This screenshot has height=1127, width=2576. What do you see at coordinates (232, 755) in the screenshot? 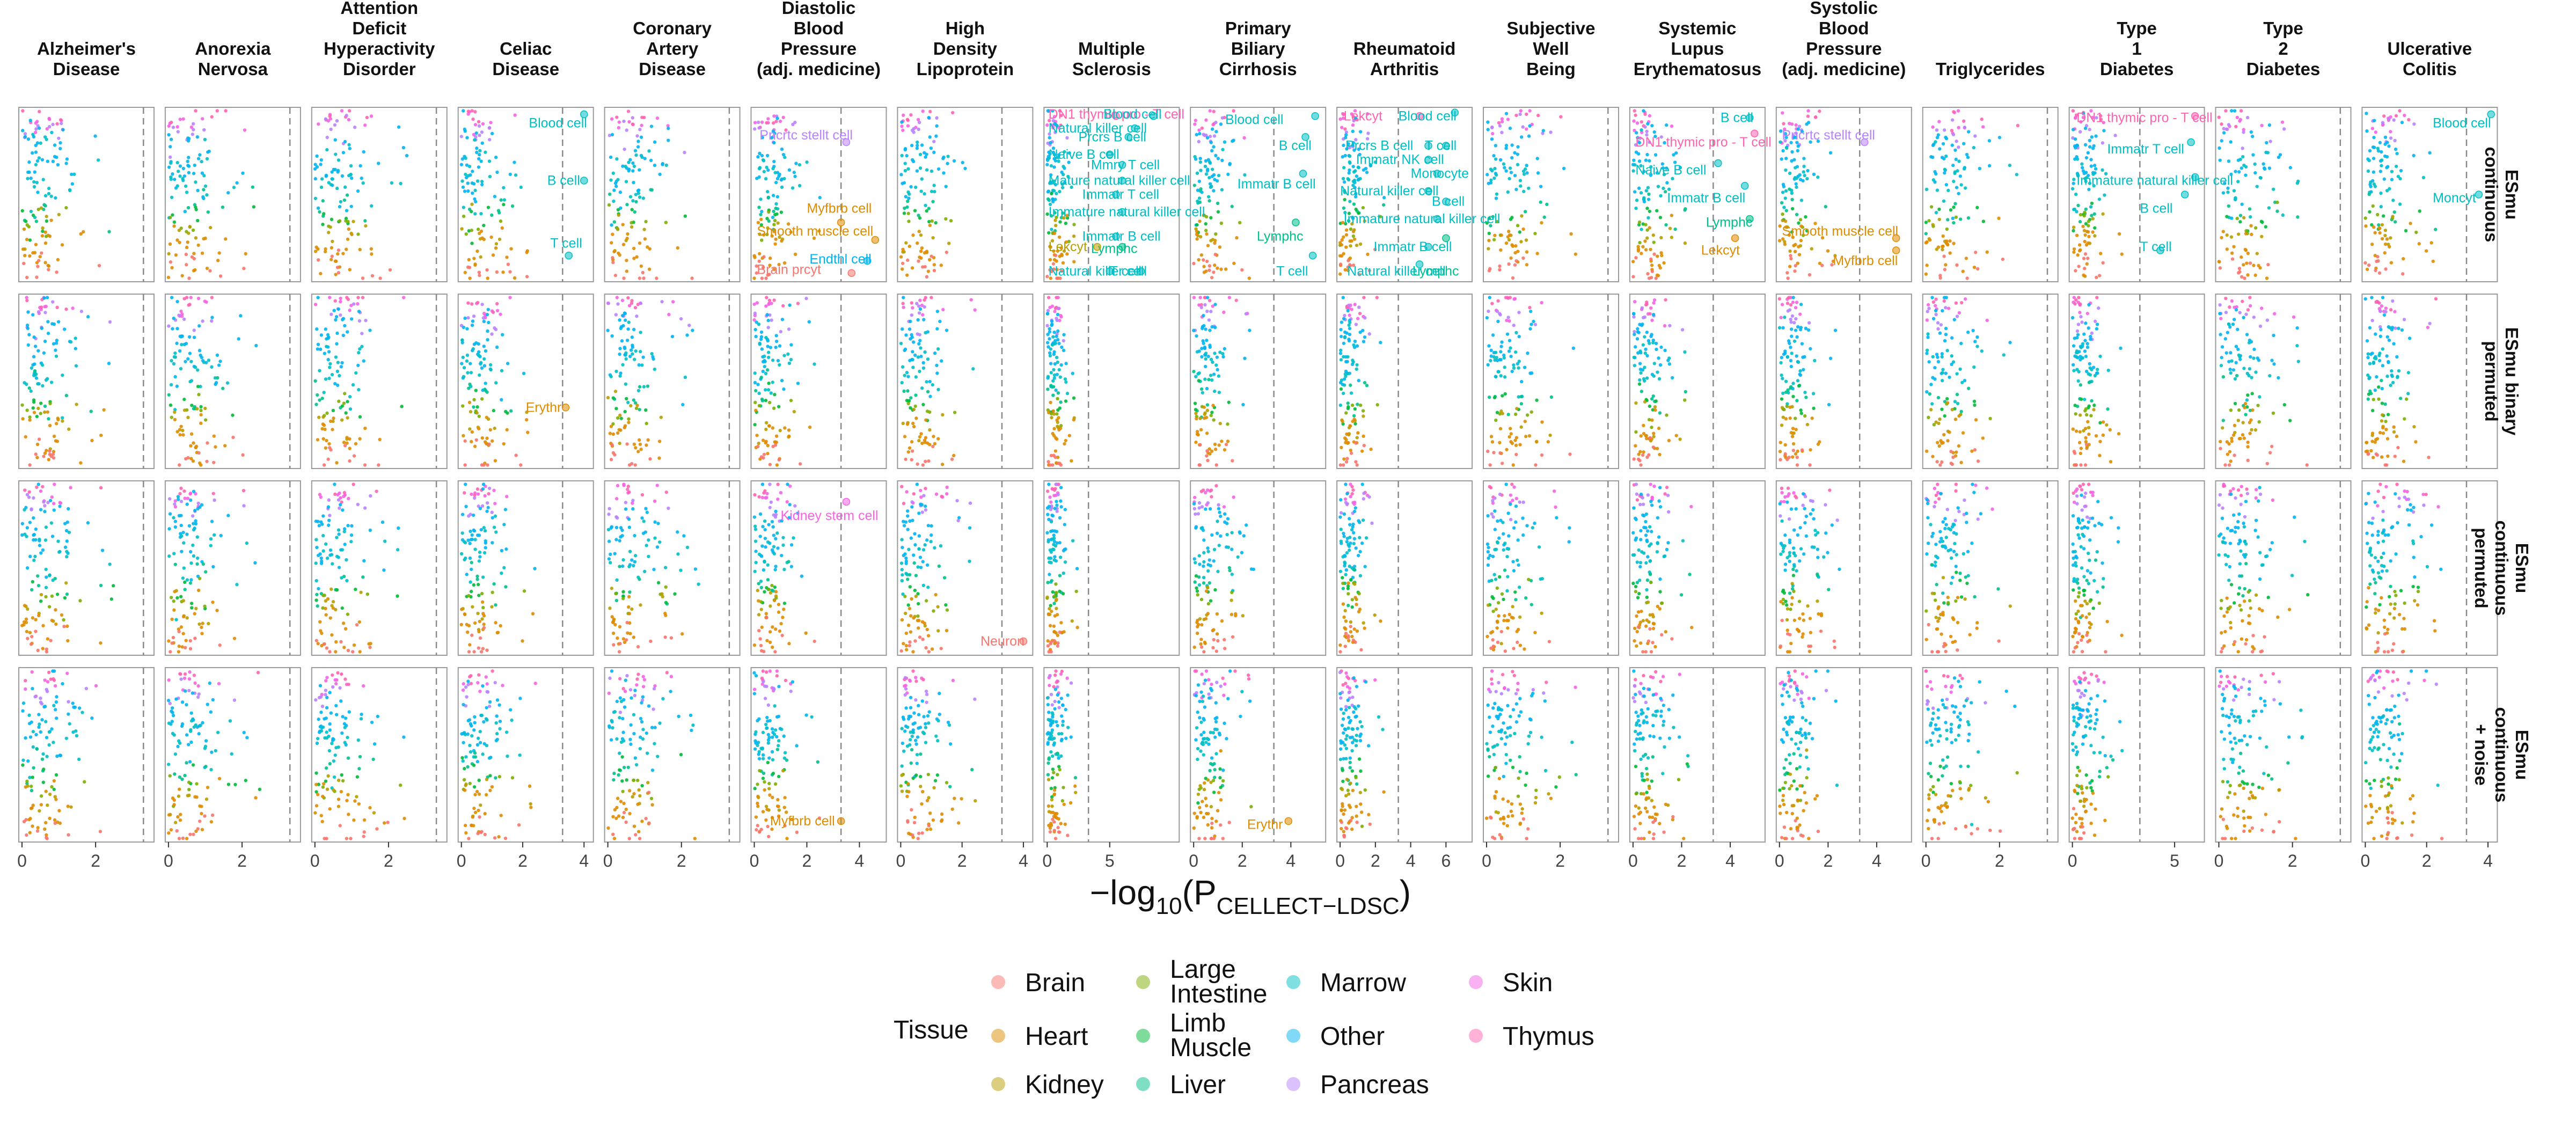
I see `panel-ano-noise` at bounding box center [232, 755].